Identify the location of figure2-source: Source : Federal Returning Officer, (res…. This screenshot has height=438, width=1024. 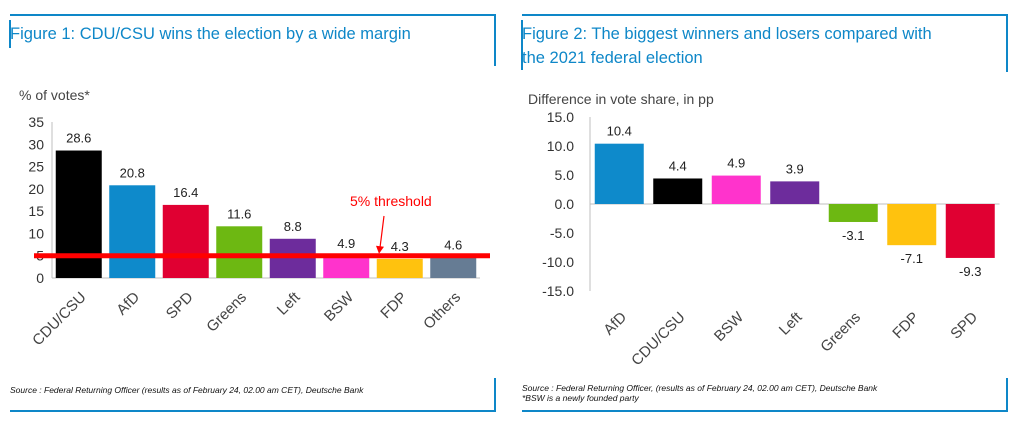
(699, 393).